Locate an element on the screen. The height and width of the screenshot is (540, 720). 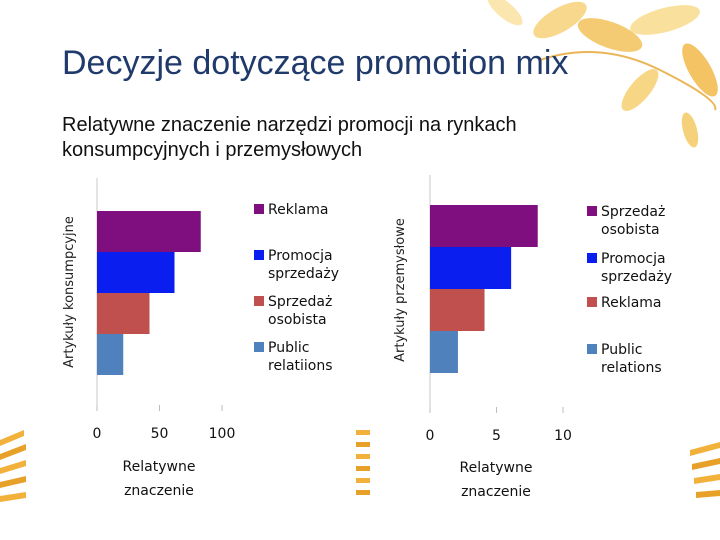
legend-label-1: Sprzedaż osobista is located at coordinates (633, 221).